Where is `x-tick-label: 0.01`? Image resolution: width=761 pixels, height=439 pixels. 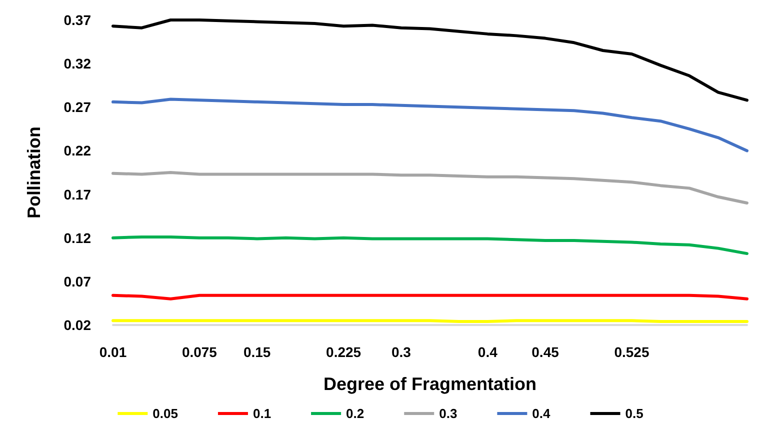
x-tick-label: 0.01 is located at coordinates (113, 352).